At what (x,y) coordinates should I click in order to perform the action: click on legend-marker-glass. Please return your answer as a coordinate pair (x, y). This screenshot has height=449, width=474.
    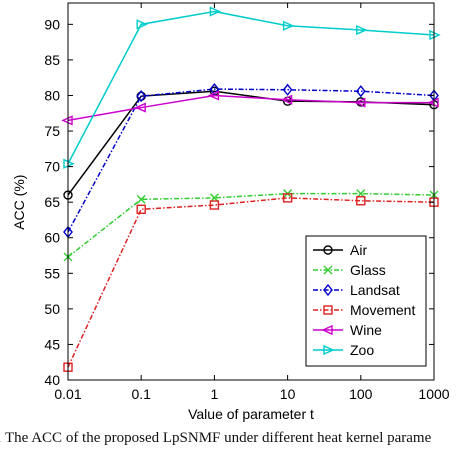
    Looking at the image, I should click on (328, 270).